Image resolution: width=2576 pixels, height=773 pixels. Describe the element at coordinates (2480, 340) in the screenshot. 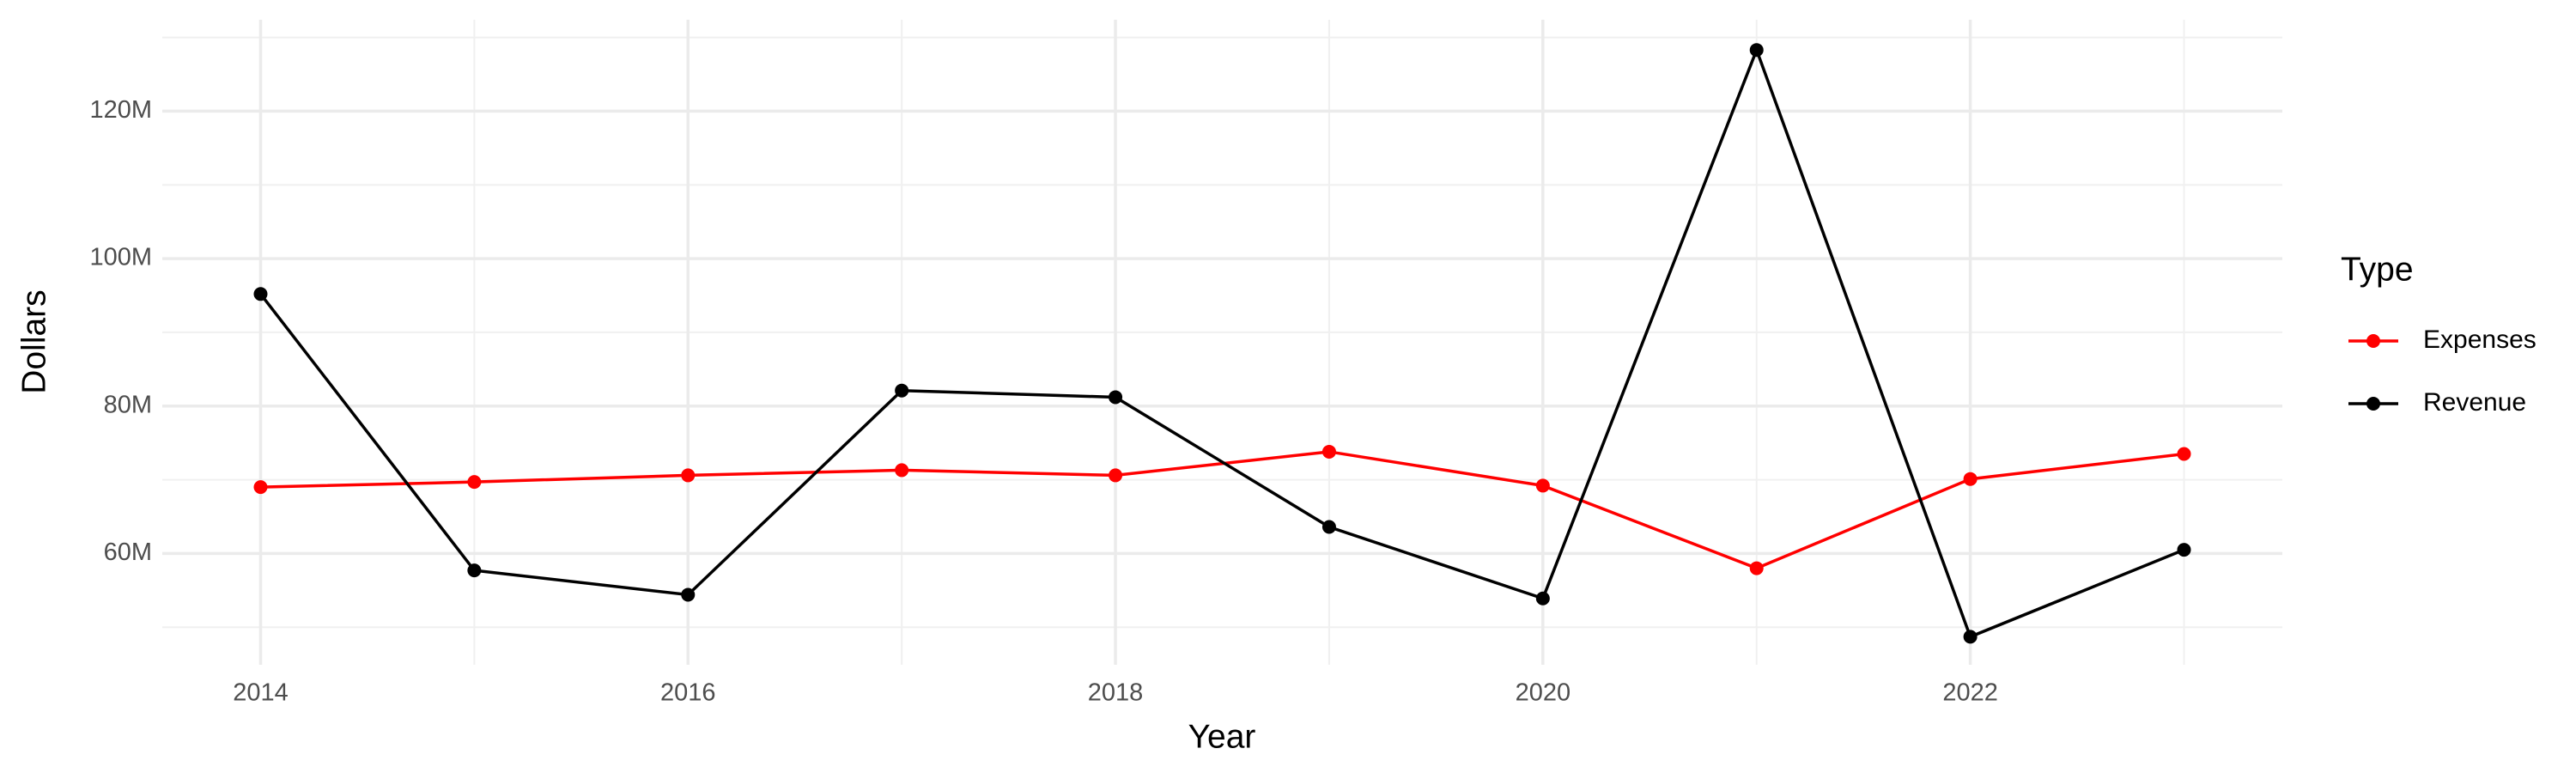

I see `legend-label: Expenses` at that location.